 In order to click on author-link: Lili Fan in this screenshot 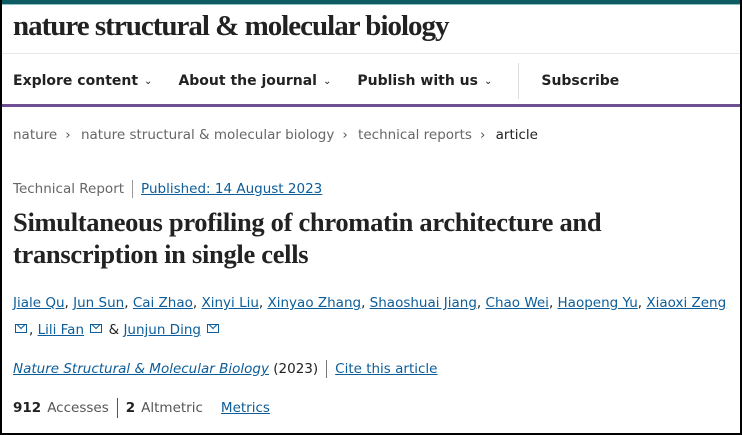, I will do `click(61, 330)`.